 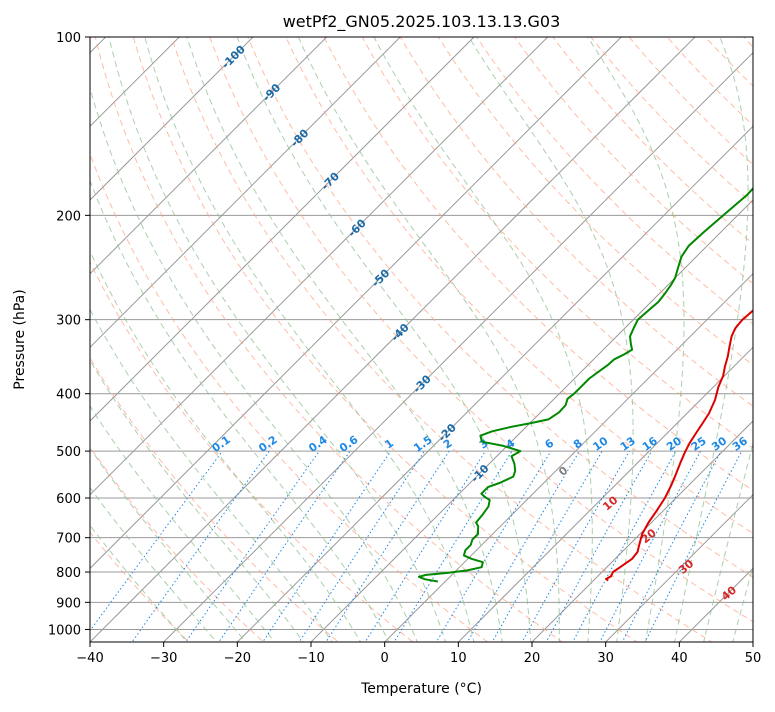 What do you see at coordinates (68, 452) in the screenshot?
I see `y-tick-label: 500` at bounding box center [68, 452].